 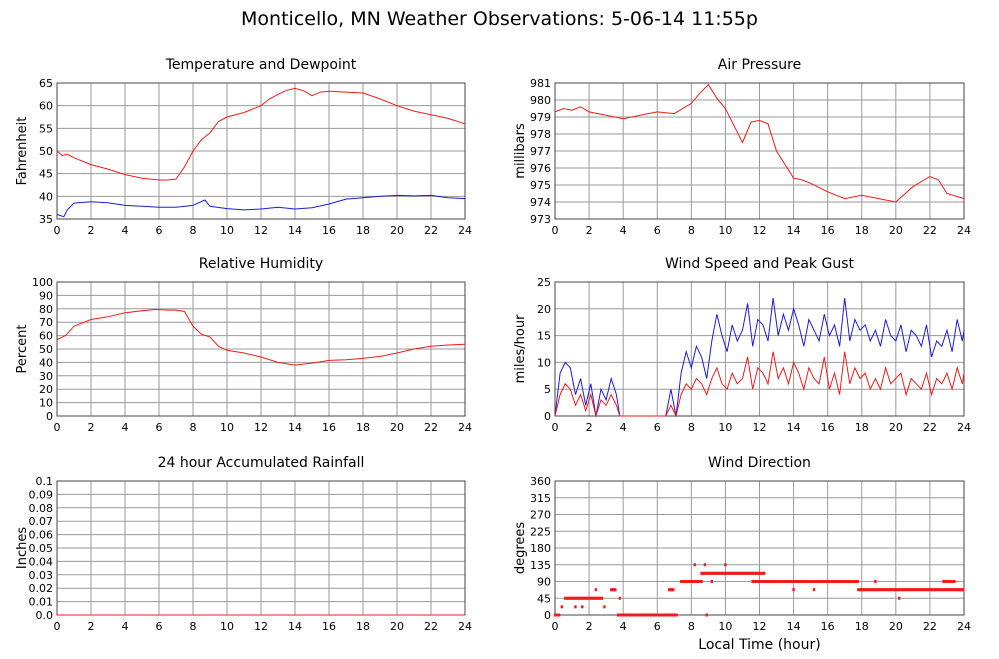 What do you see at coordinates (544, 336) in the screenshot?
I see `y-tick-label: 15` at bounding box center [544, 336].